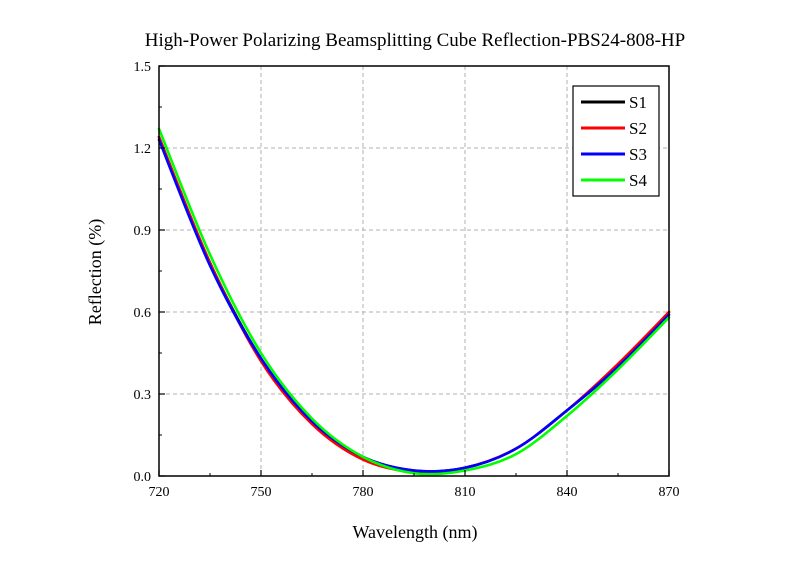  What do you see at coordinates (143, 395) in the screenshot?
I see `y-tick-label: 0.3` at bounding box center [143, 395].